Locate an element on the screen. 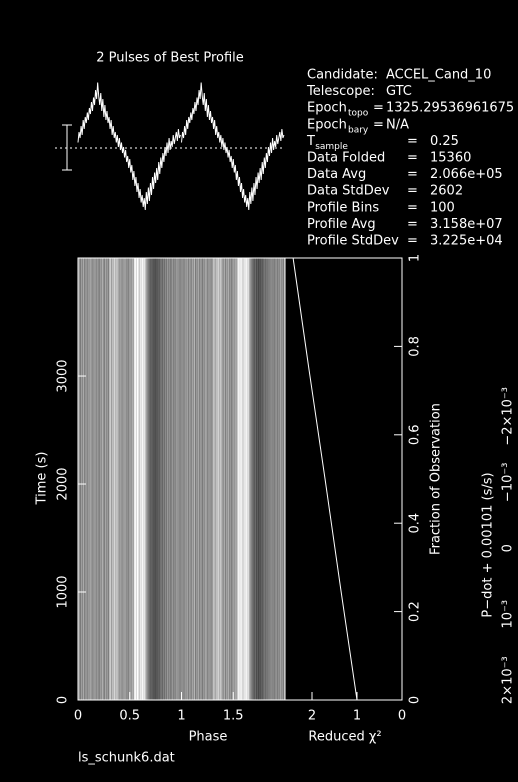 The width and height of the screenshot is (518, 782). info-value: 0.25 is located at coordinates (444, 141).